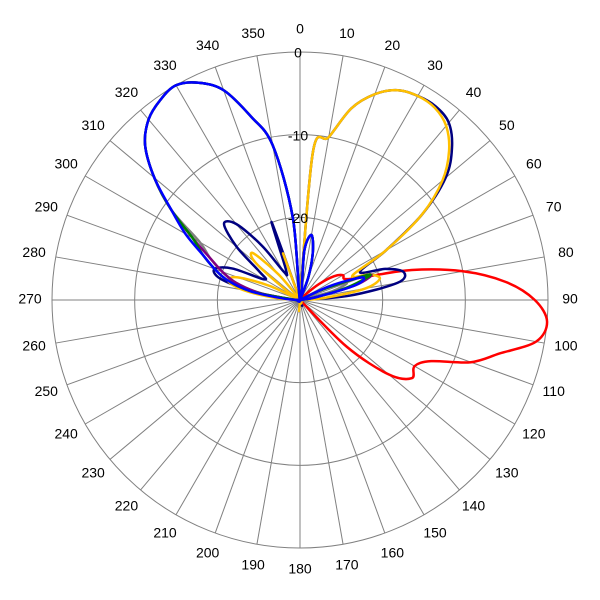 This screenshot has height=600, width=600. I want to click on angle-tick-label: 290, so click(47, 206).